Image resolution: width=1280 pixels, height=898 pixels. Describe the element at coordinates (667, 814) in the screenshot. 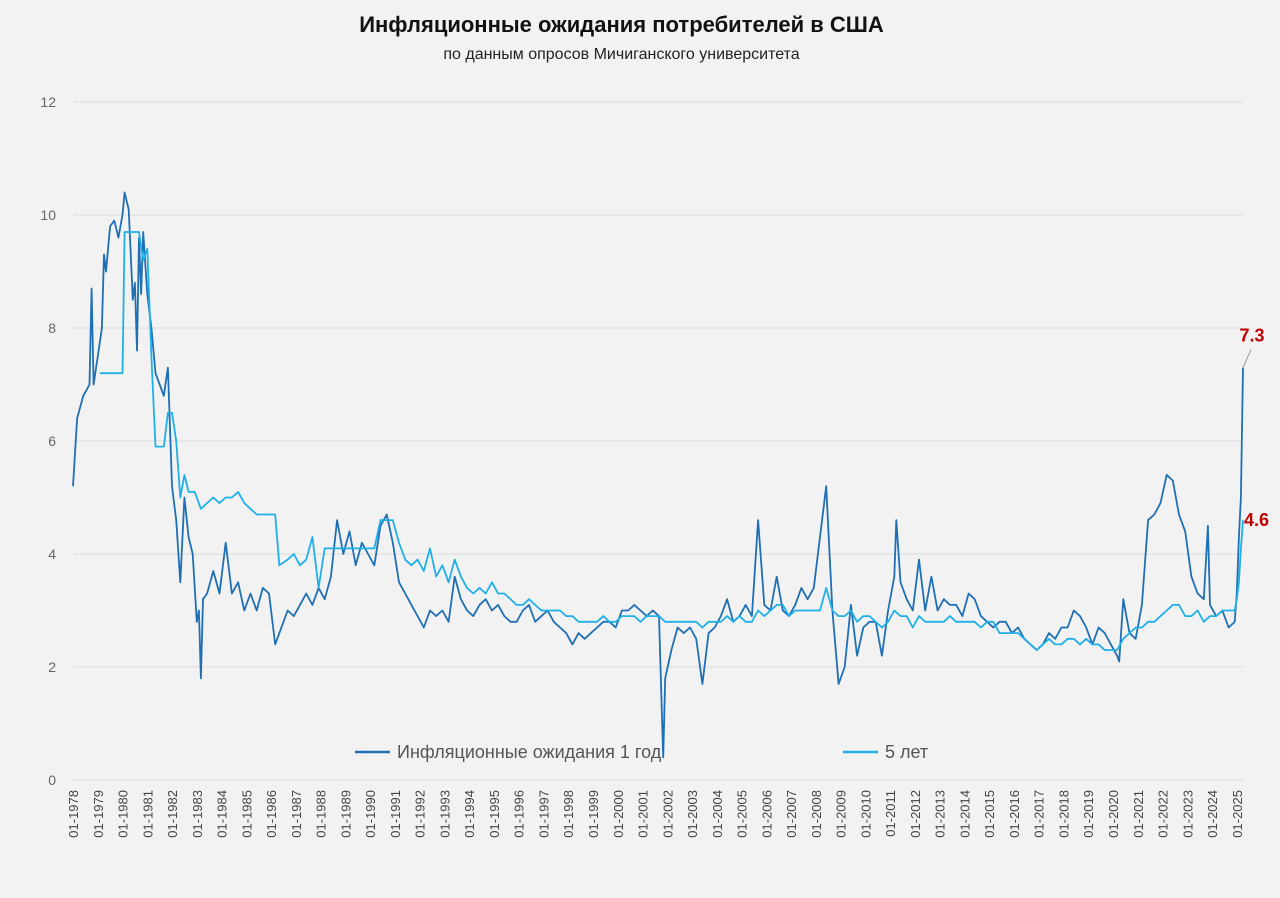

I see `x-tick-label: 01-2002` at that location.